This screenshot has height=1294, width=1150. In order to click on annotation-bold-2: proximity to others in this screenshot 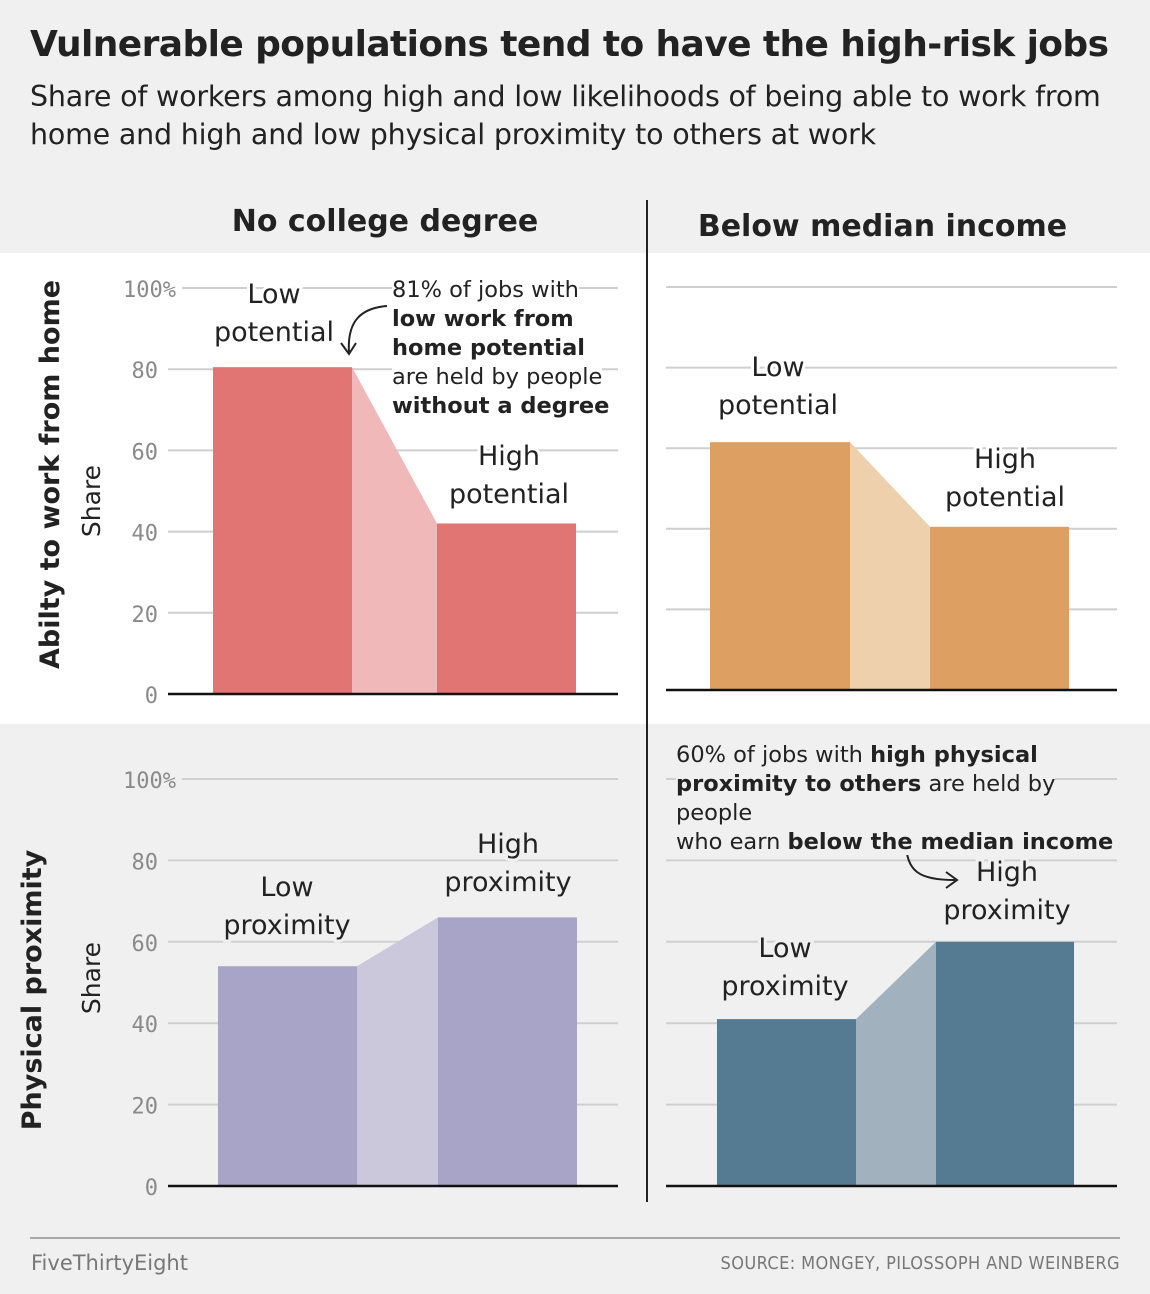, I will do `click(799, 784)`.